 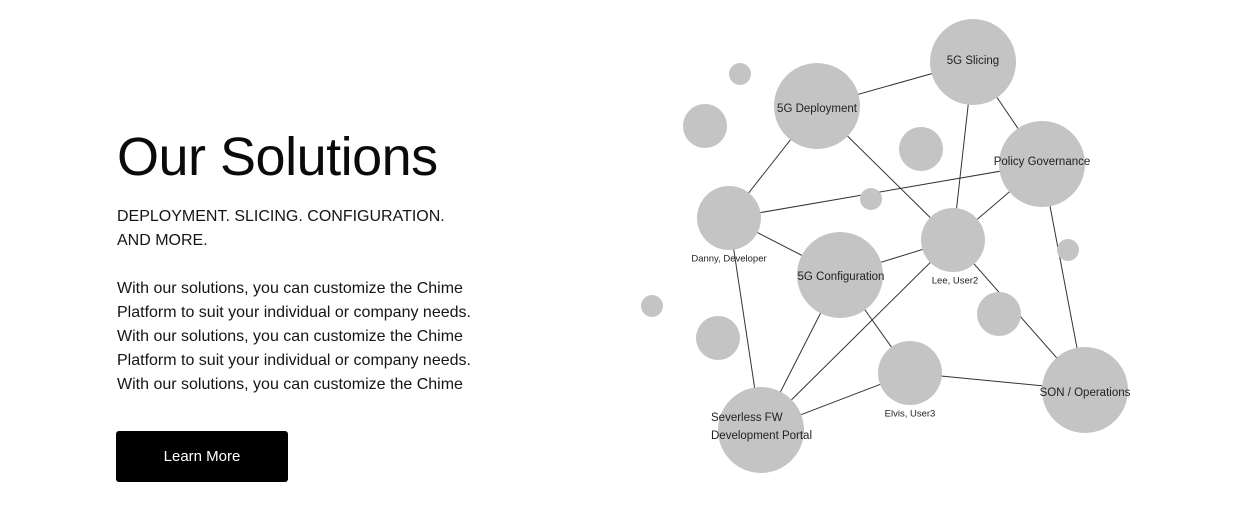 What do you see at coordinates (729, 218) in the screenshot?
I see `node-danny` at bounding box center [729, 218].